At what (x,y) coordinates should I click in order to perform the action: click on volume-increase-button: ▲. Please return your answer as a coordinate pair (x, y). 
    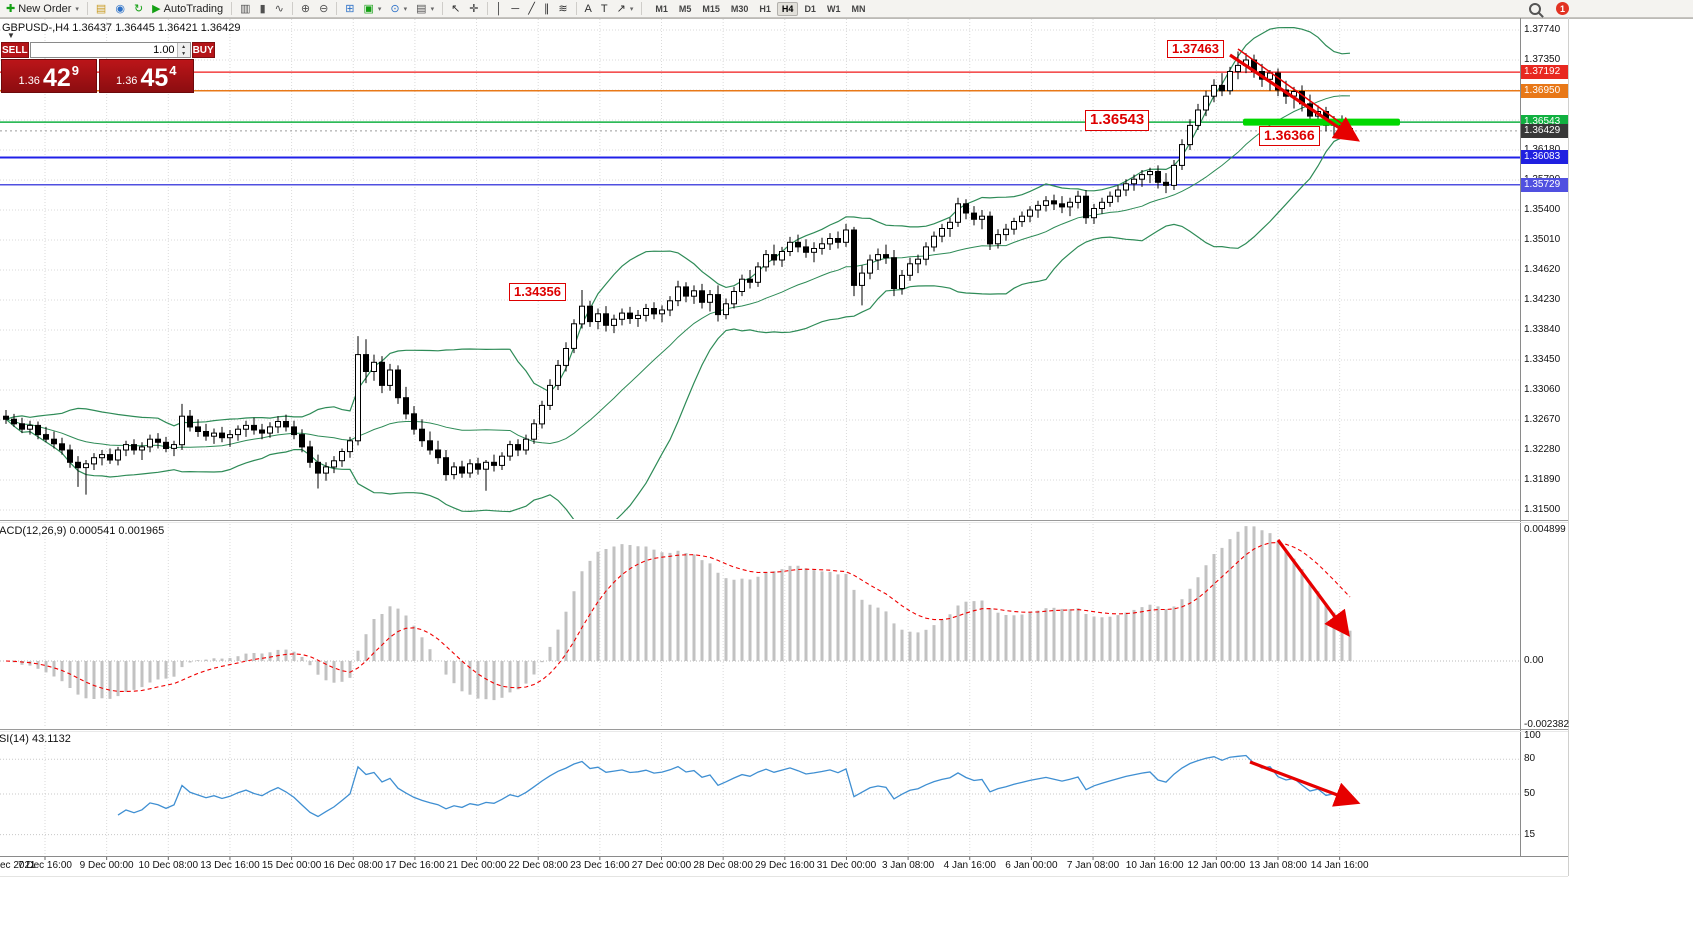
    Looking at the image, I should click on (183, 46).